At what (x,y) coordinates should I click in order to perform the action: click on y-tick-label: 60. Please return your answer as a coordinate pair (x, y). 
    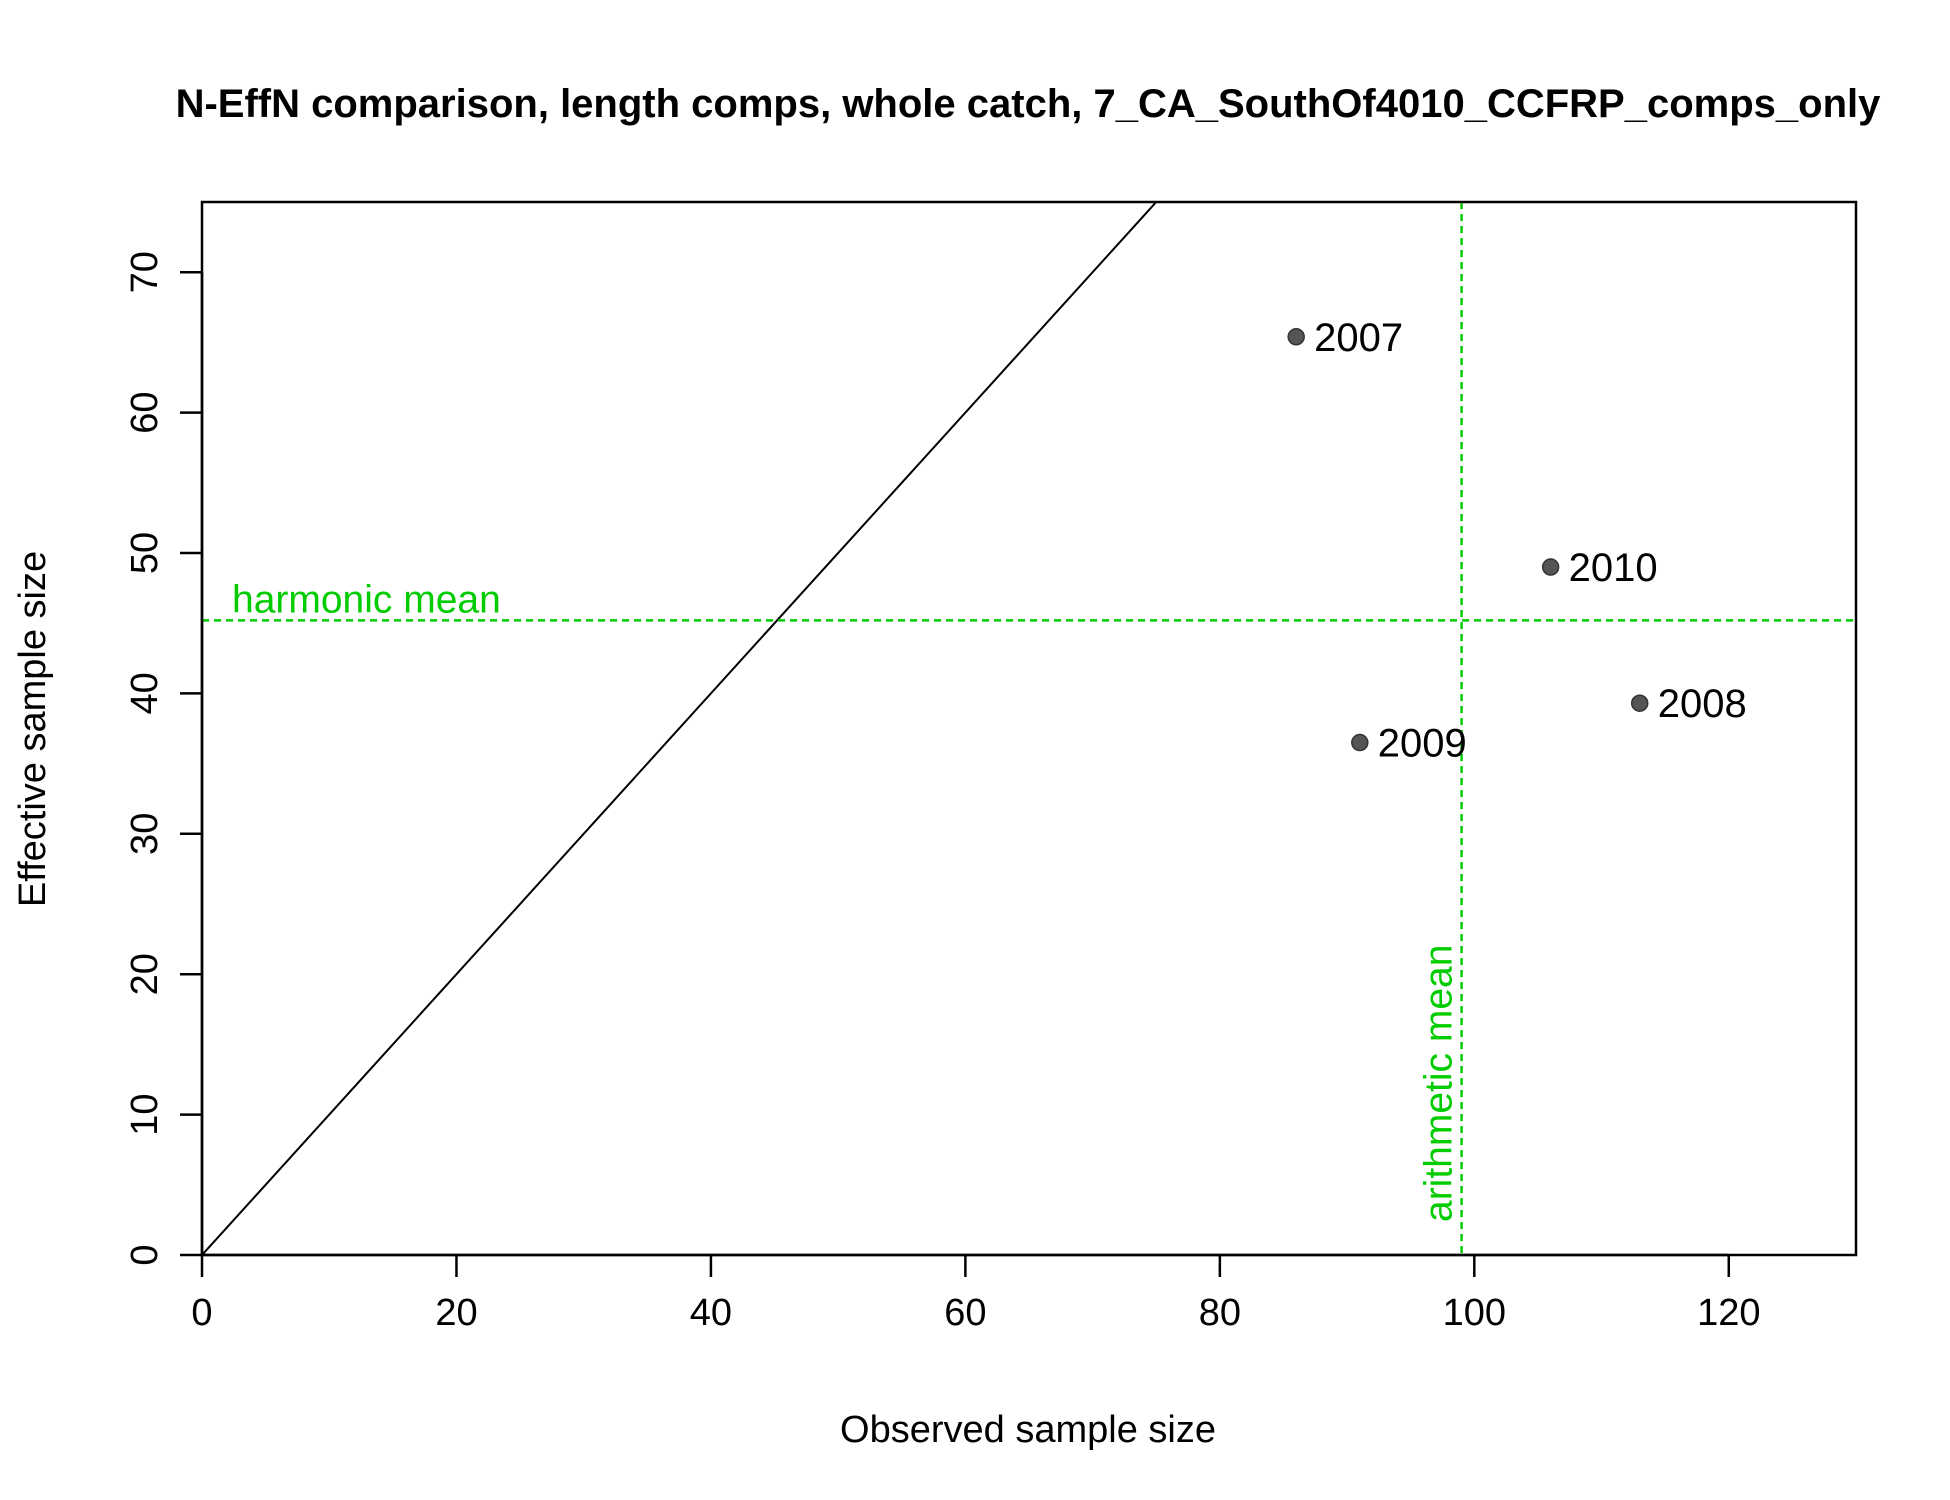
    Looking at the image, I should click on (145, 412).